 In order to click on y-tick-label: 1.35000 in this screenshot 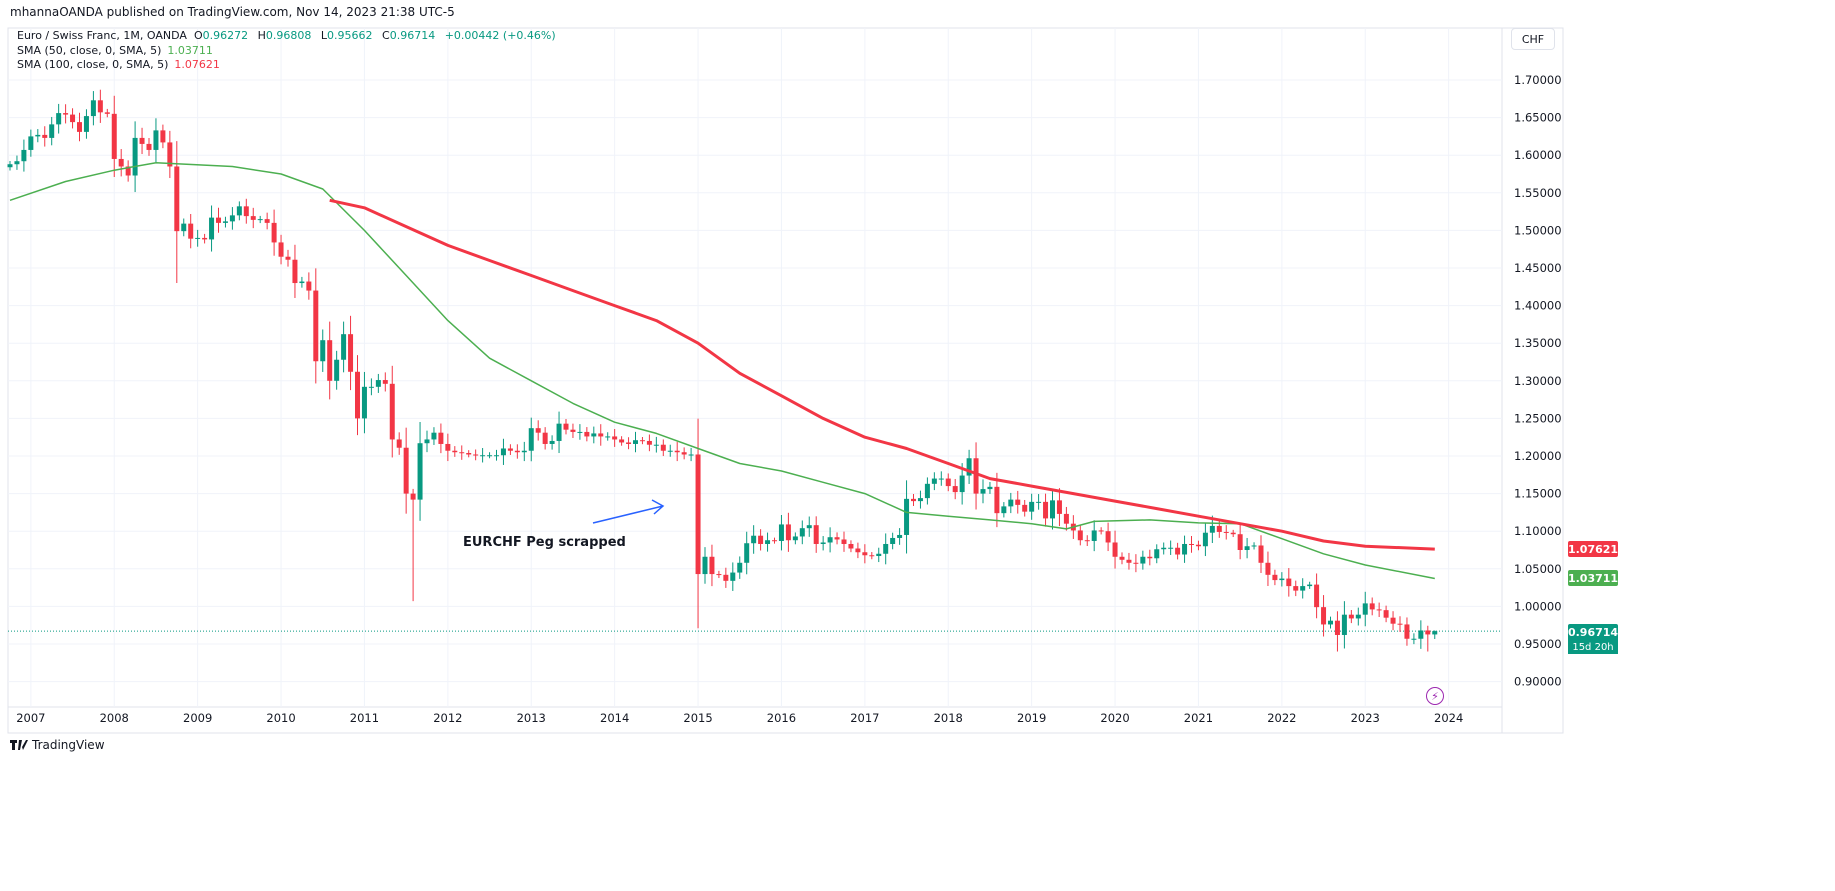, I will do `click(1538, 343)`.